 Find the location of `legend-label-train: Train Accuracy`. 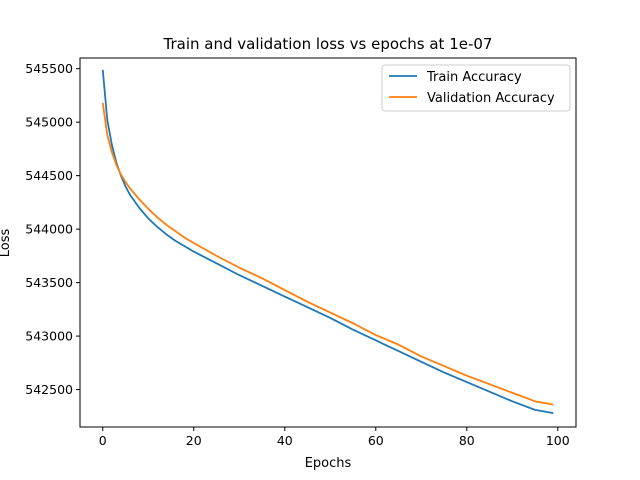

legend-label-train: Train Accuracy is located at coordinates (474, 77).